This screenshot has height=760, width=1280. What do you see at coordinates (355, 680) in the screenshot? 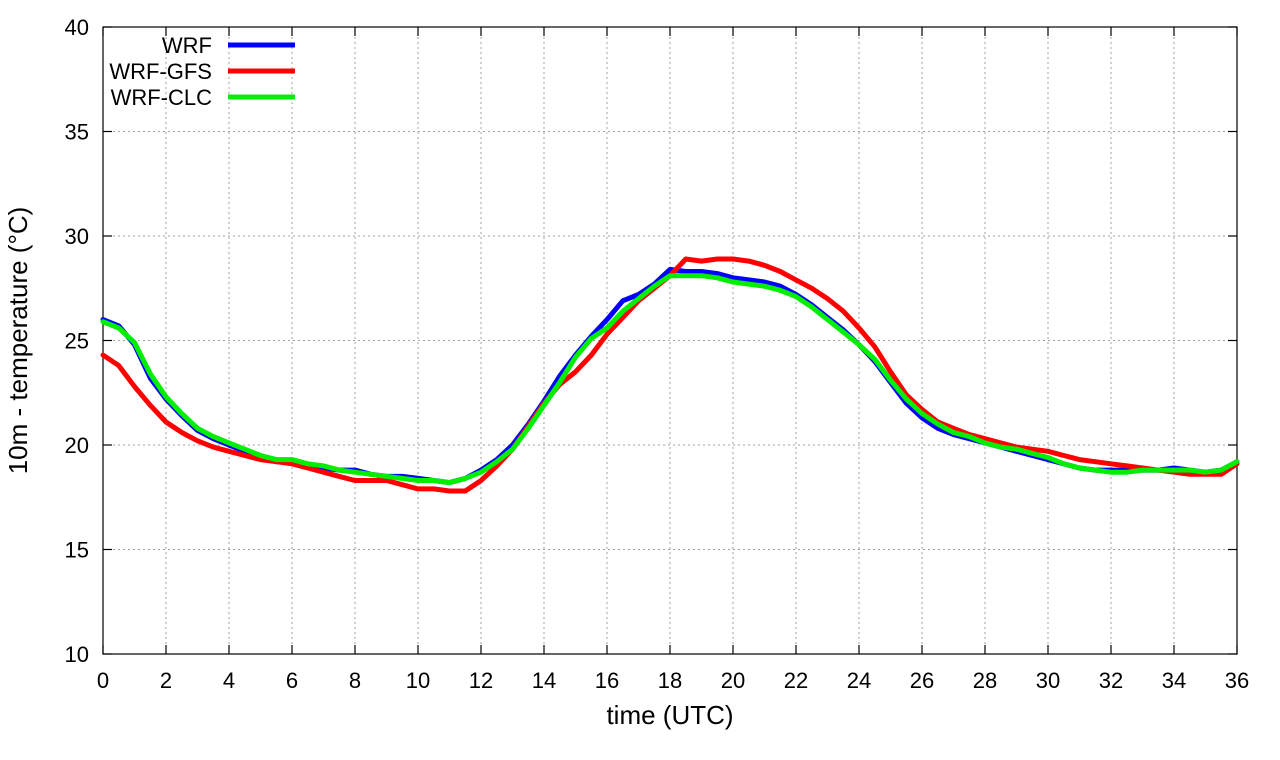
I see `x-tick-label: 8` at bounding box center [355, 680].